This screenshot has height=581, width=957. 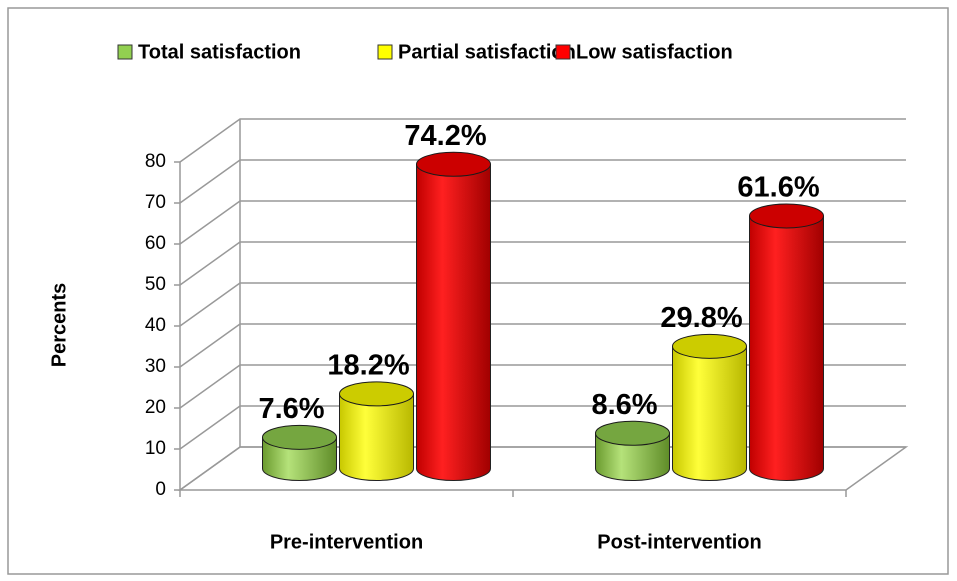 I want to click on y-tick-label: 30, so click(x=155, y=366).